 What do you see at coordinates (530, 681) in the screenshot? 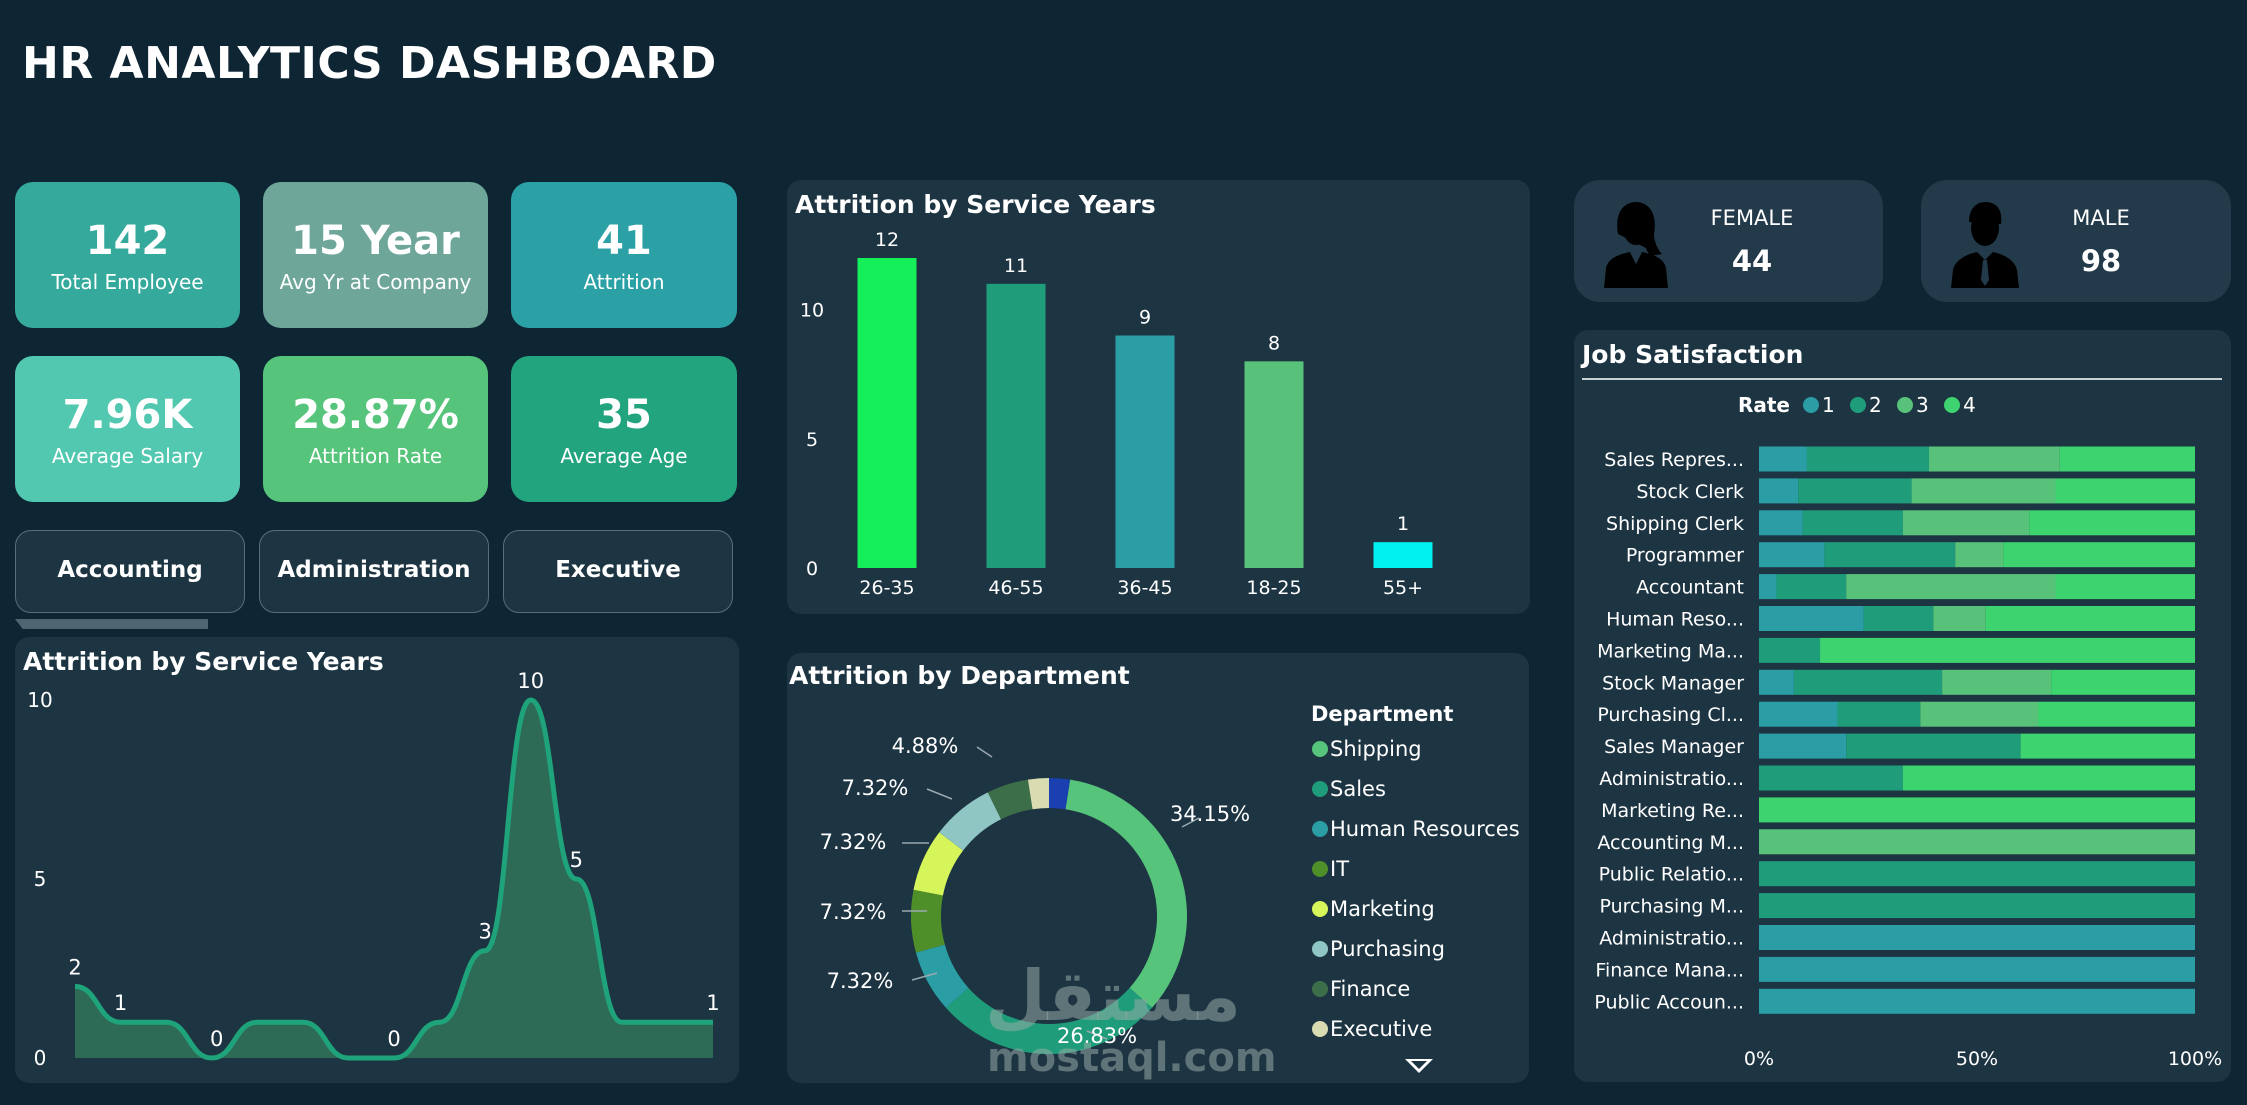
I see `data-label: 10` at bounding box center [530, 681].